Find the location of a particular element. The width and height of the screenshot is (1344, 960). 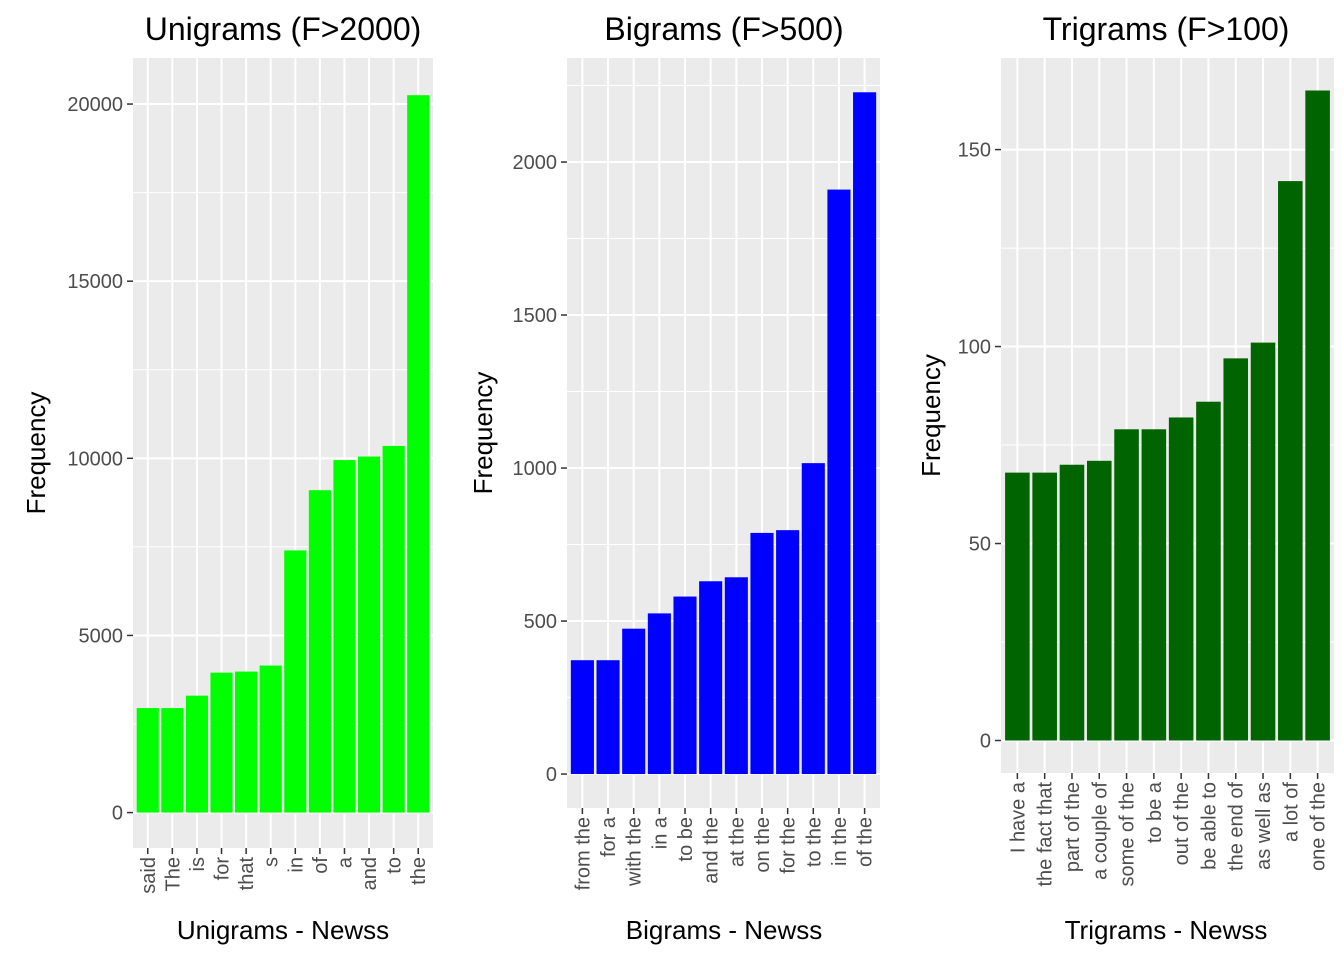

category-label: in a is located at coordinates (660, 832).